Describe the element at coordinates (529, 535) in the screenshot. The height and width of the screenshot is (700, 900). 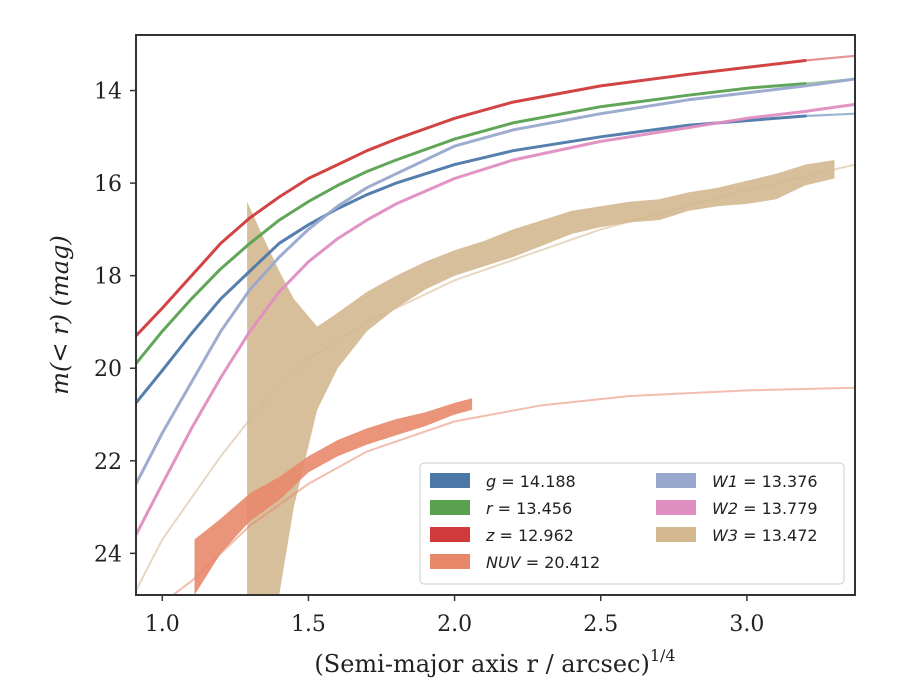
I see `legend-label-z: z = 12.962` at that location.